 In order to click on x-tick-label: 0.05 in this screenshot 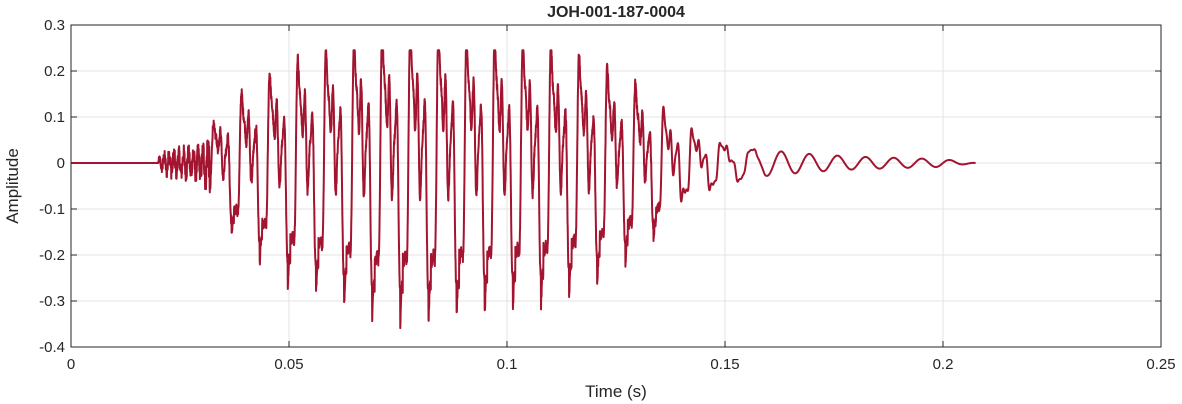, I will do `click(288, 364)`.